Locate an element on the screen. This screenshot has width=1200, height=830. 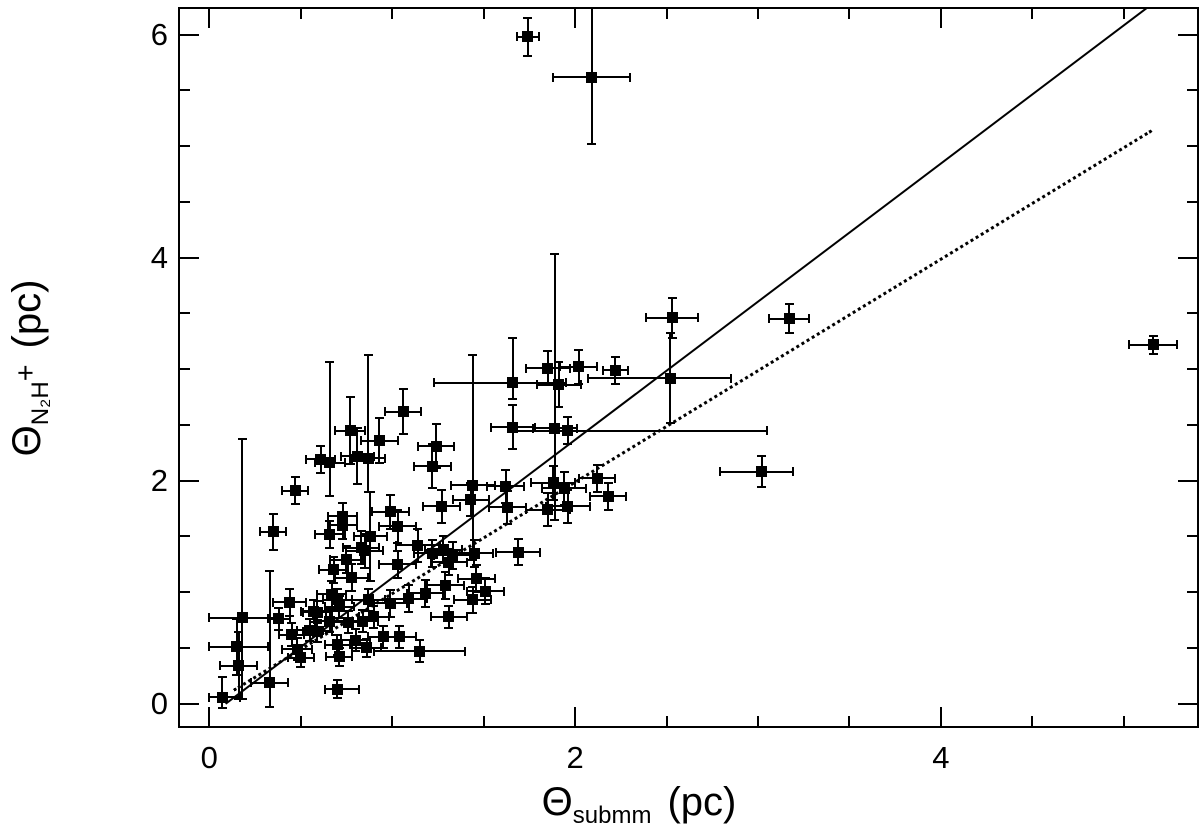
x-tick-label: 4 is located at coordinates (941, 757).